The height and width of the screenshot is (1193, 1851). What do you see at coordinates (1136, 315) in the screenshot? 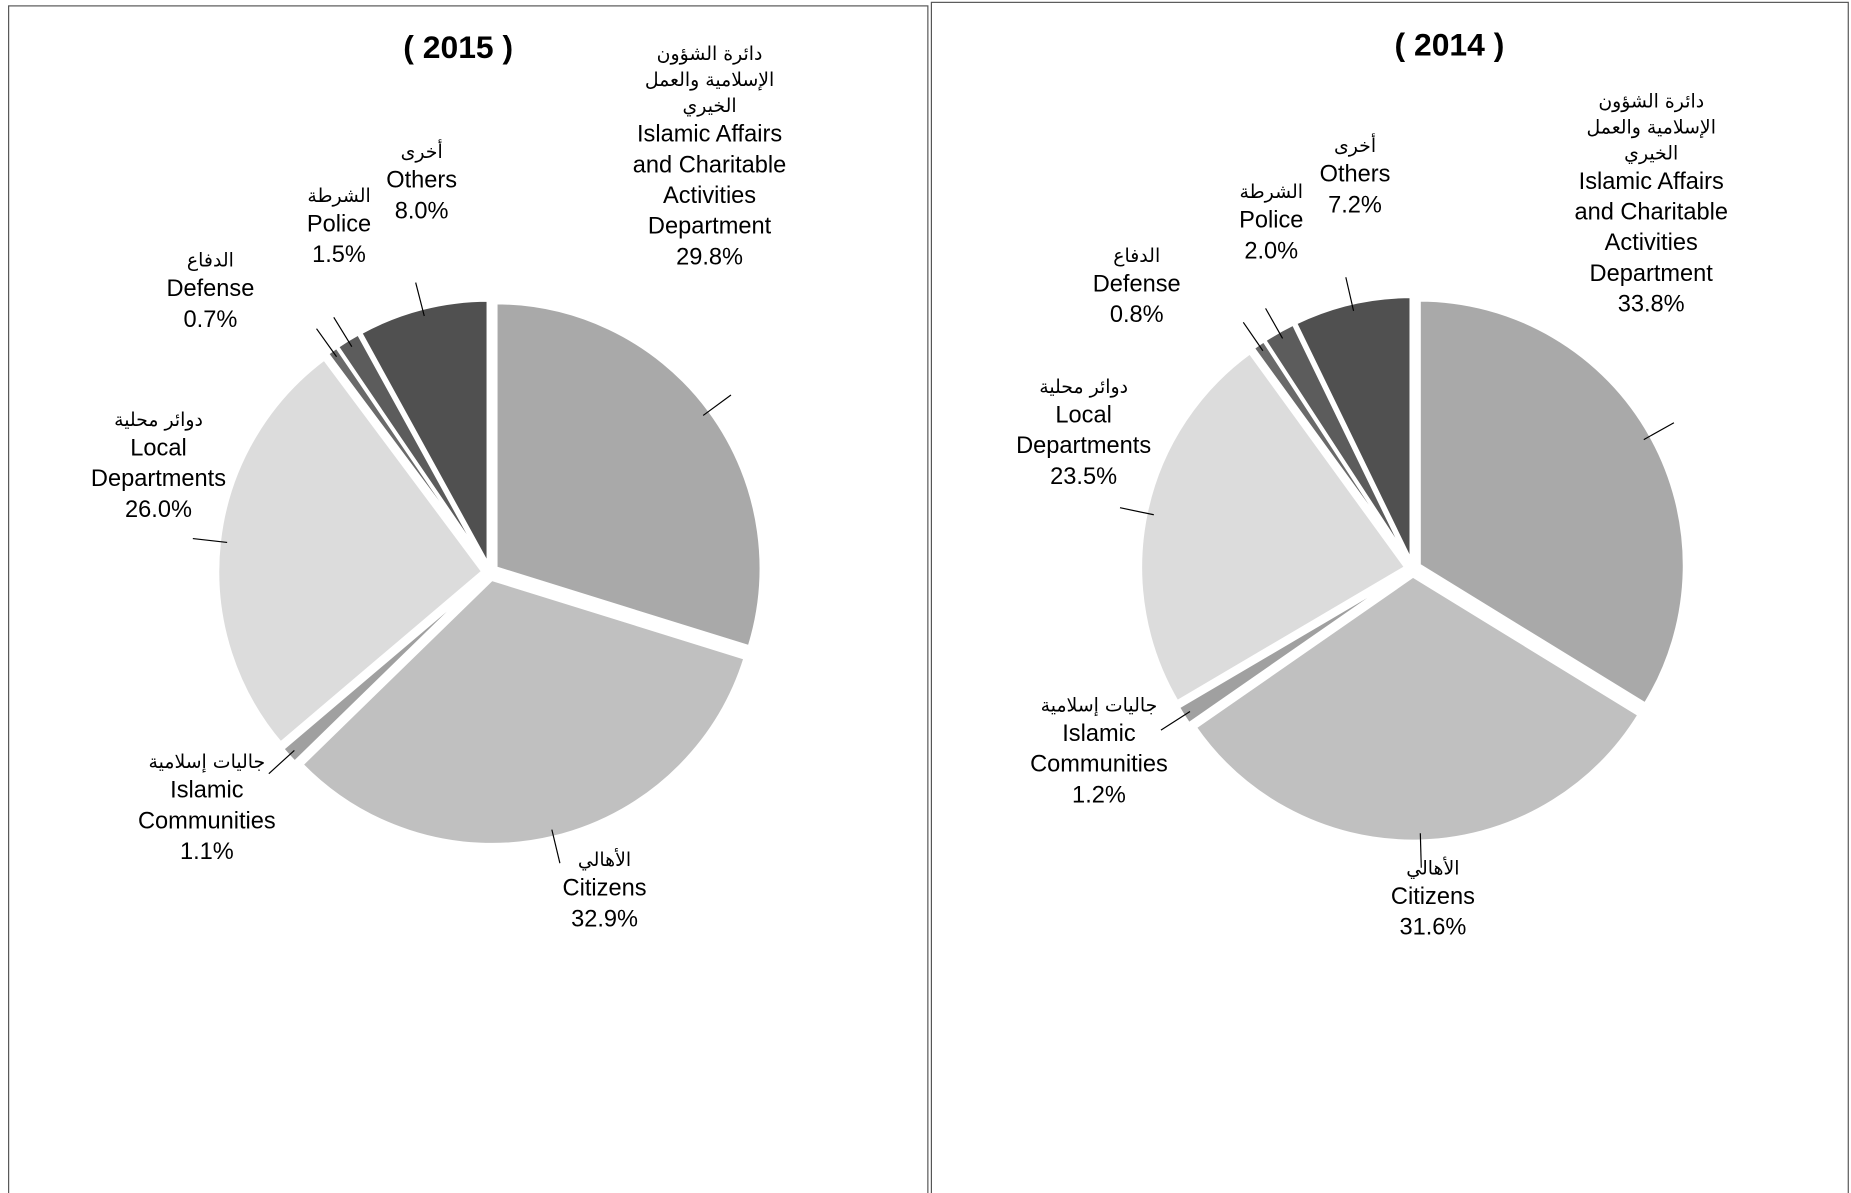
I see `value-label: 0.8%` at bounding box center [1136, 315].